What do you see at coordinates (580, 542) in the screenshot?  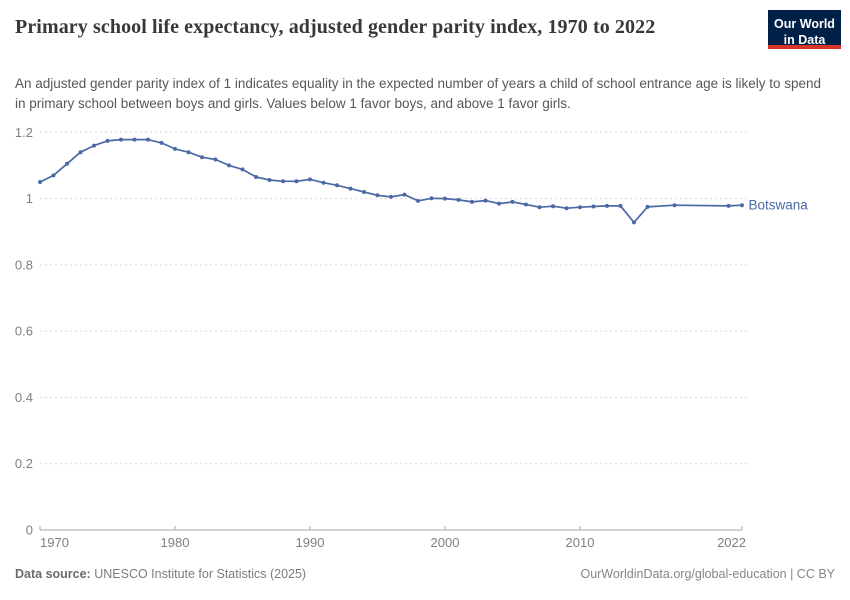 I see `x-tick-label: 2010` at bounding box center [580, 542].